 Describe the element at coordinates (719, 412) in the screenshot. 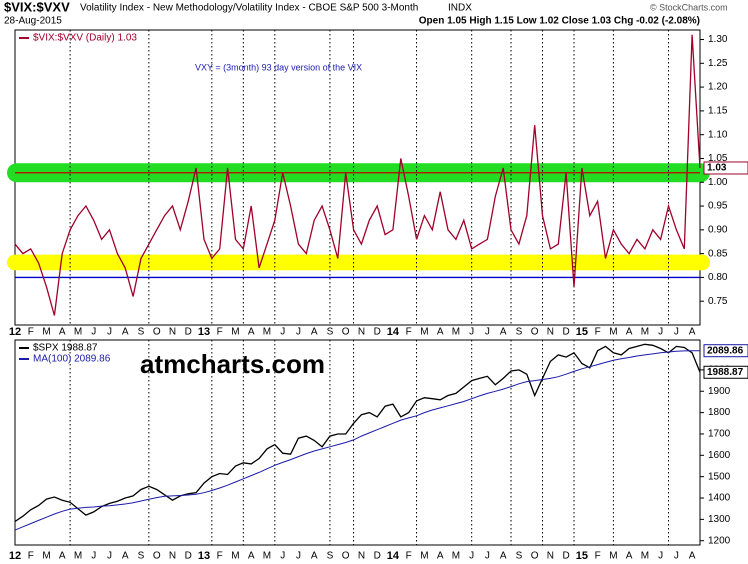

I see `y-tick-label: 1800` at that location.